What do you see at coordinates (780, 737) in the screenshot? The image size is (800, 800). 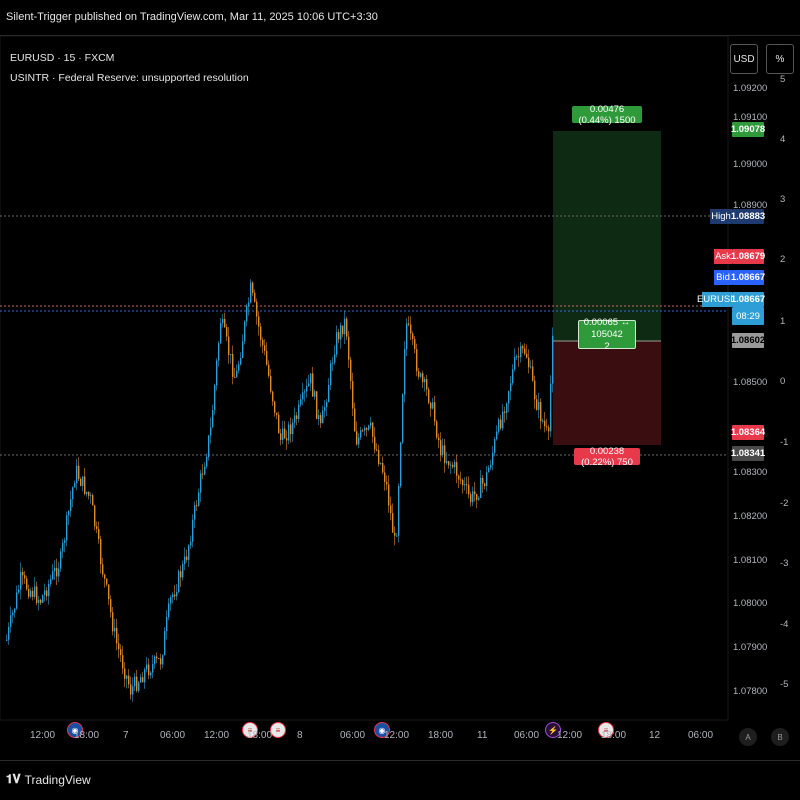 I see `log-scale-button: B` at bounding box center [780, 737].